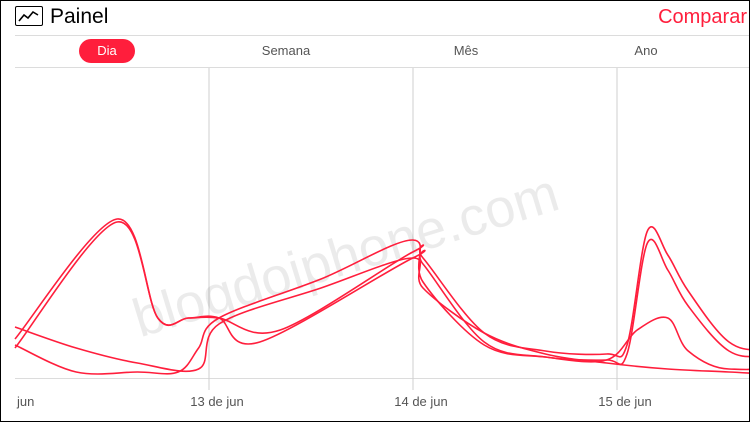 The image size is (750, 422). Describe the element at coordinates (334, 401) in the screenshot. I see `x-axis-labels: jun 13 de jun 14 de jun 15 de jun` at that location.